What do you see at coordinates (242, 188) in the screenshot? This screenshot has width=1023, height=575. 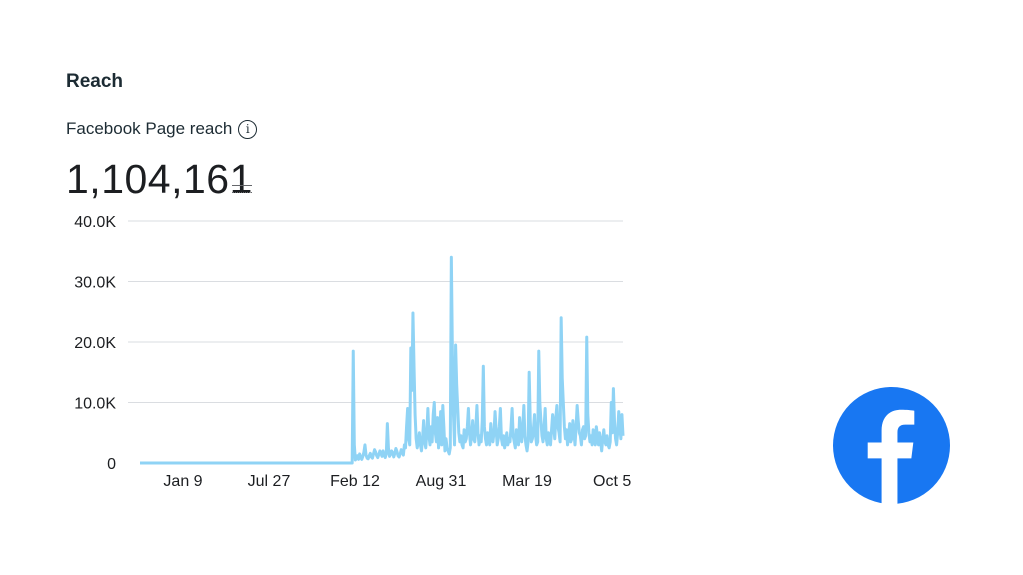 I see `line-style-legend-icon` at bounding box center [242, 188].